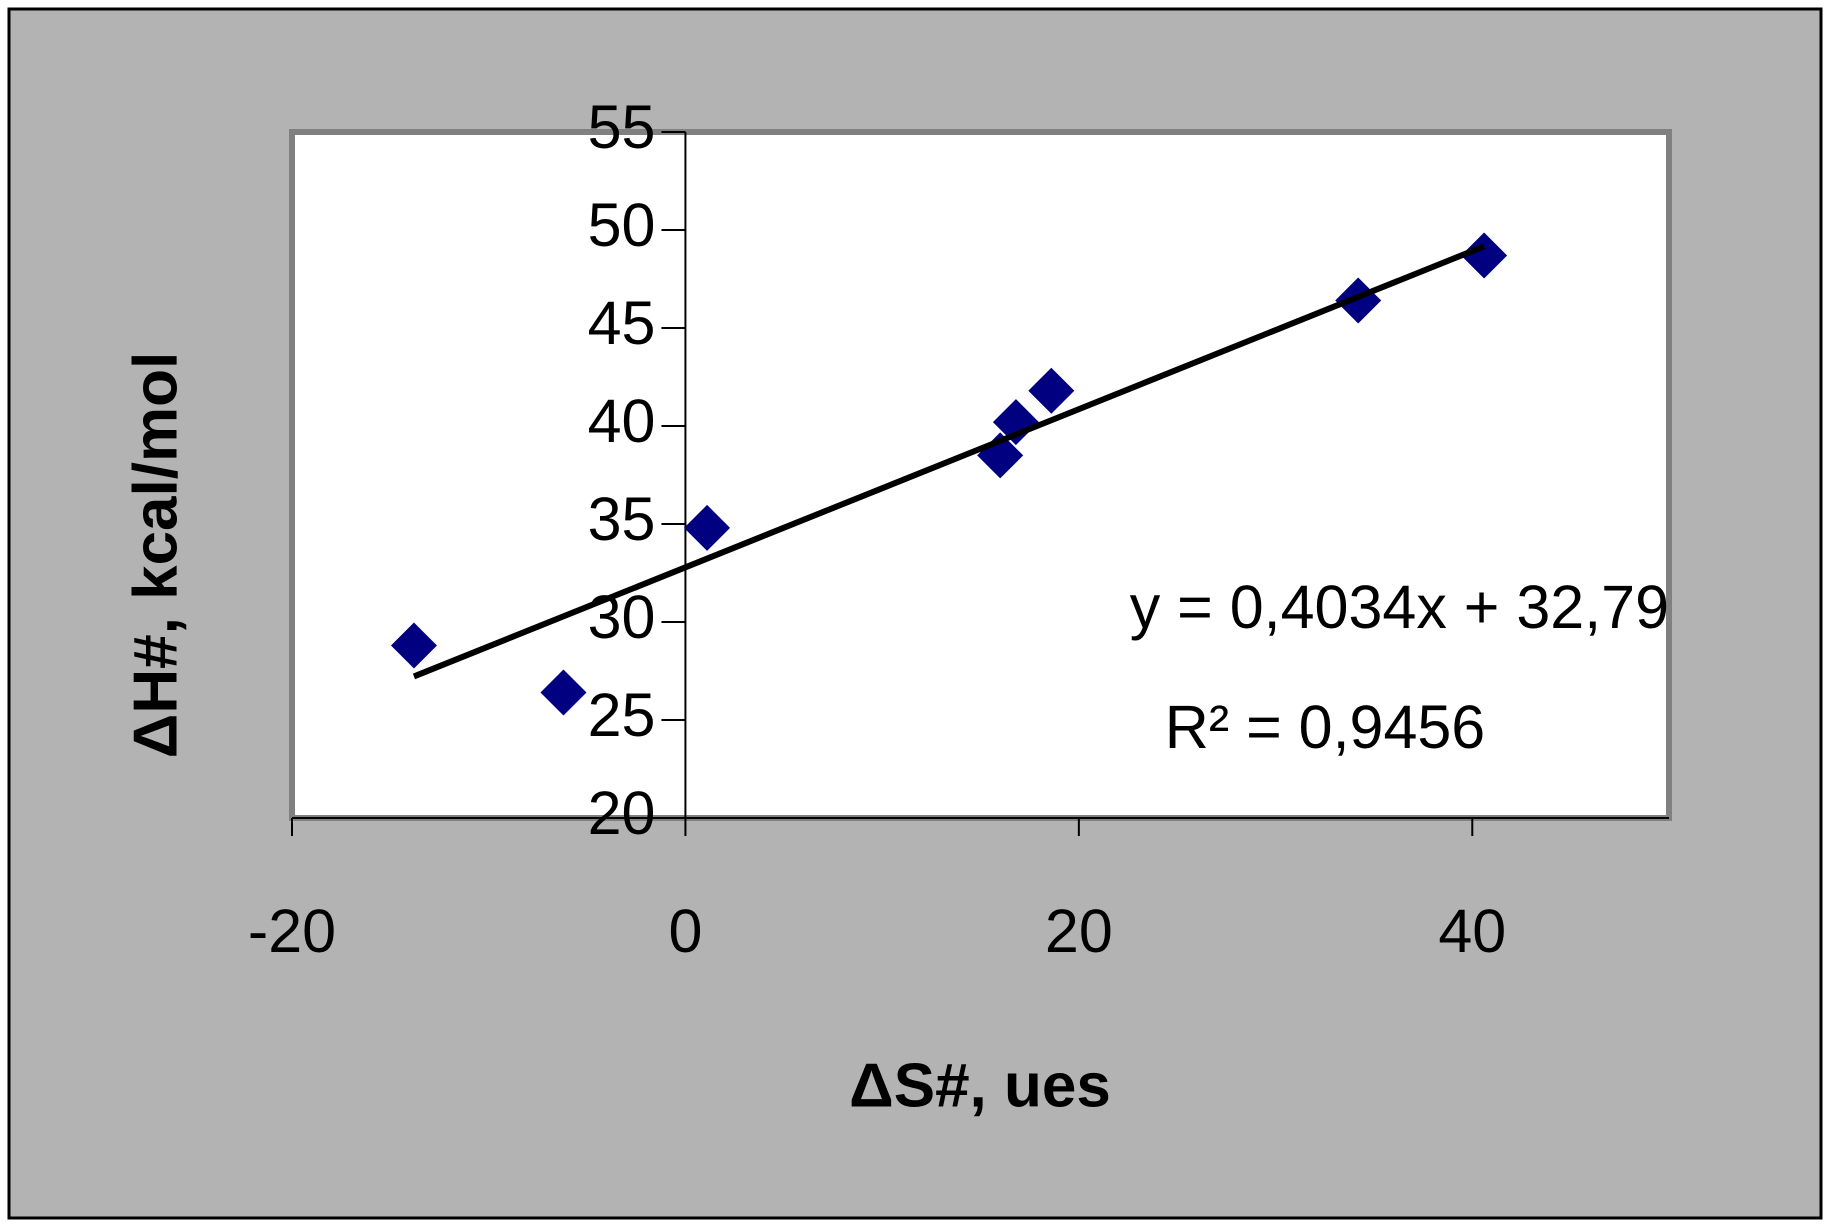 The width and height of the screenshot is (1831, 1231). What do you see at coordinates (622, 813) in the screenshot?
I see `y-tick-label: 20` at bounding box center [622, 813].